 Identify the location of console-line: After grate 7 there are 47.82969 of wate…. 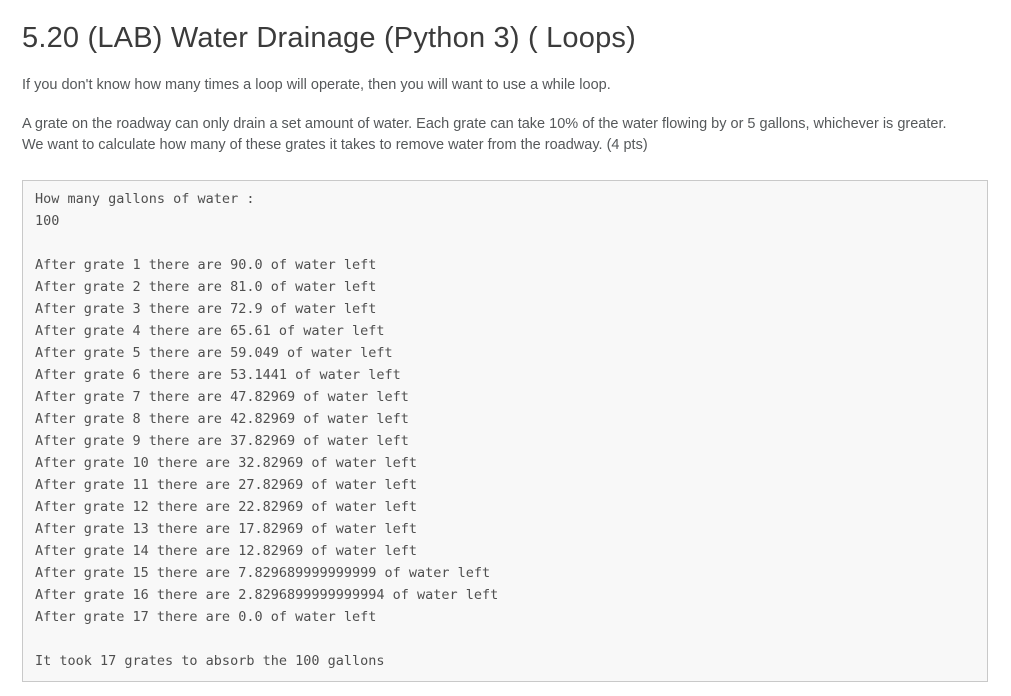
(222, 397).